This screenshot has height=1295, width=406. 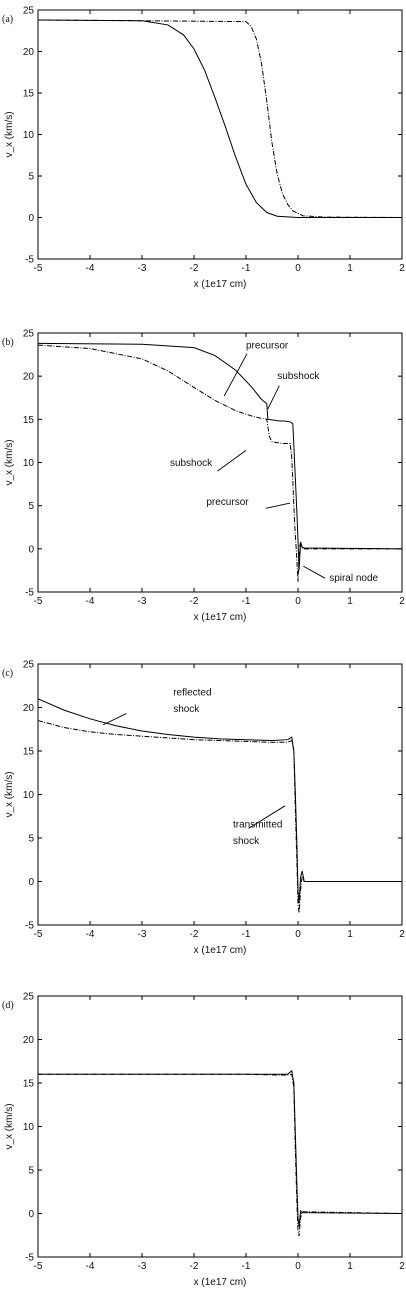 What do you see at coordinates (7, 673) in the screenshot?
I see `panel-label: (c)` at bounding box center [7, 673].